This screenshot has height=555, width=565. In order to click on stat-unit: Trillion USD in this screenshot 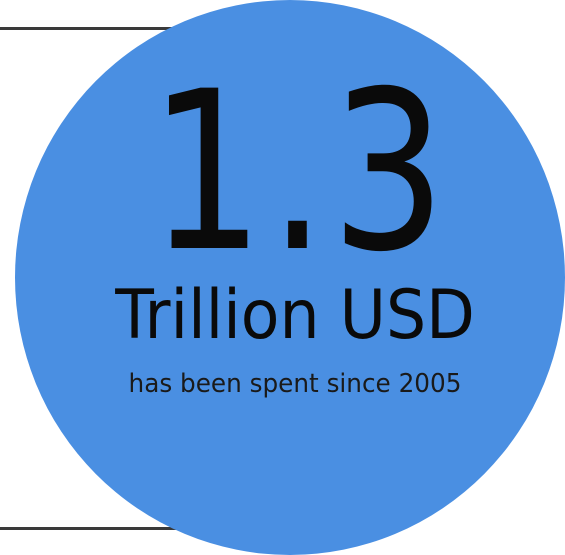, I will do `click(295, 315)`.